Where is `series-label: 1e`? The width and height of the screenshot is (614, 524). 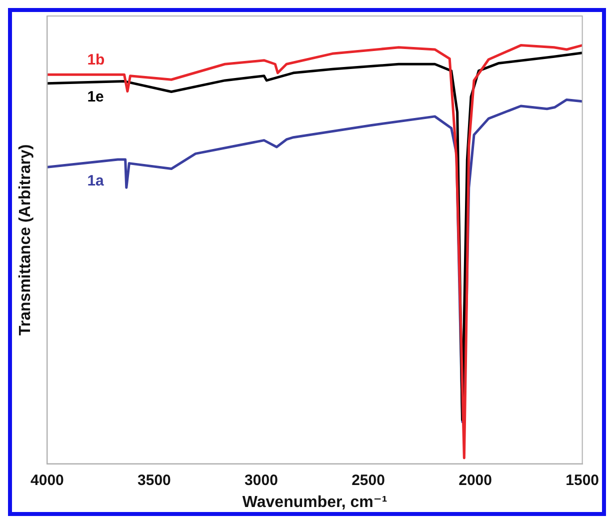 series-label: 1e is located at coordinates (95, 97).